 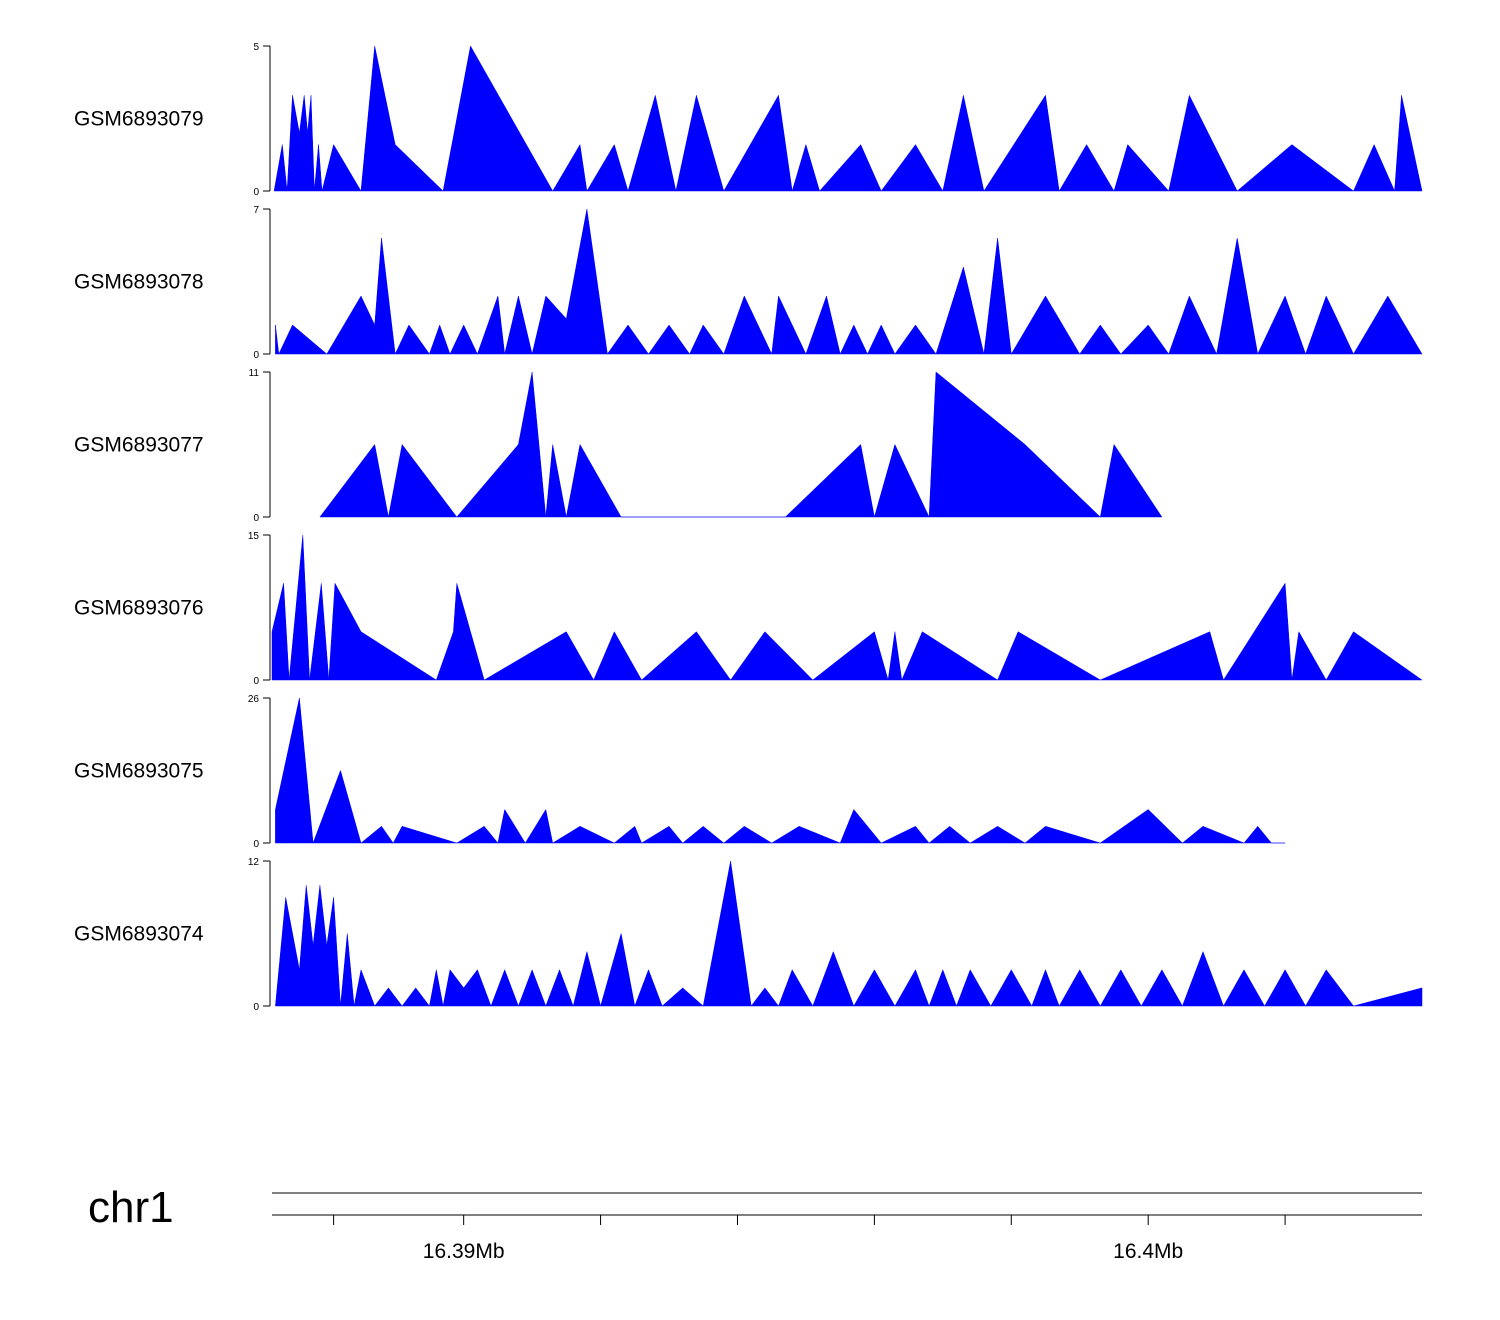 I want to click on track-gsm6893075: GSM6893075 26 0, so click(x=680, y=772).